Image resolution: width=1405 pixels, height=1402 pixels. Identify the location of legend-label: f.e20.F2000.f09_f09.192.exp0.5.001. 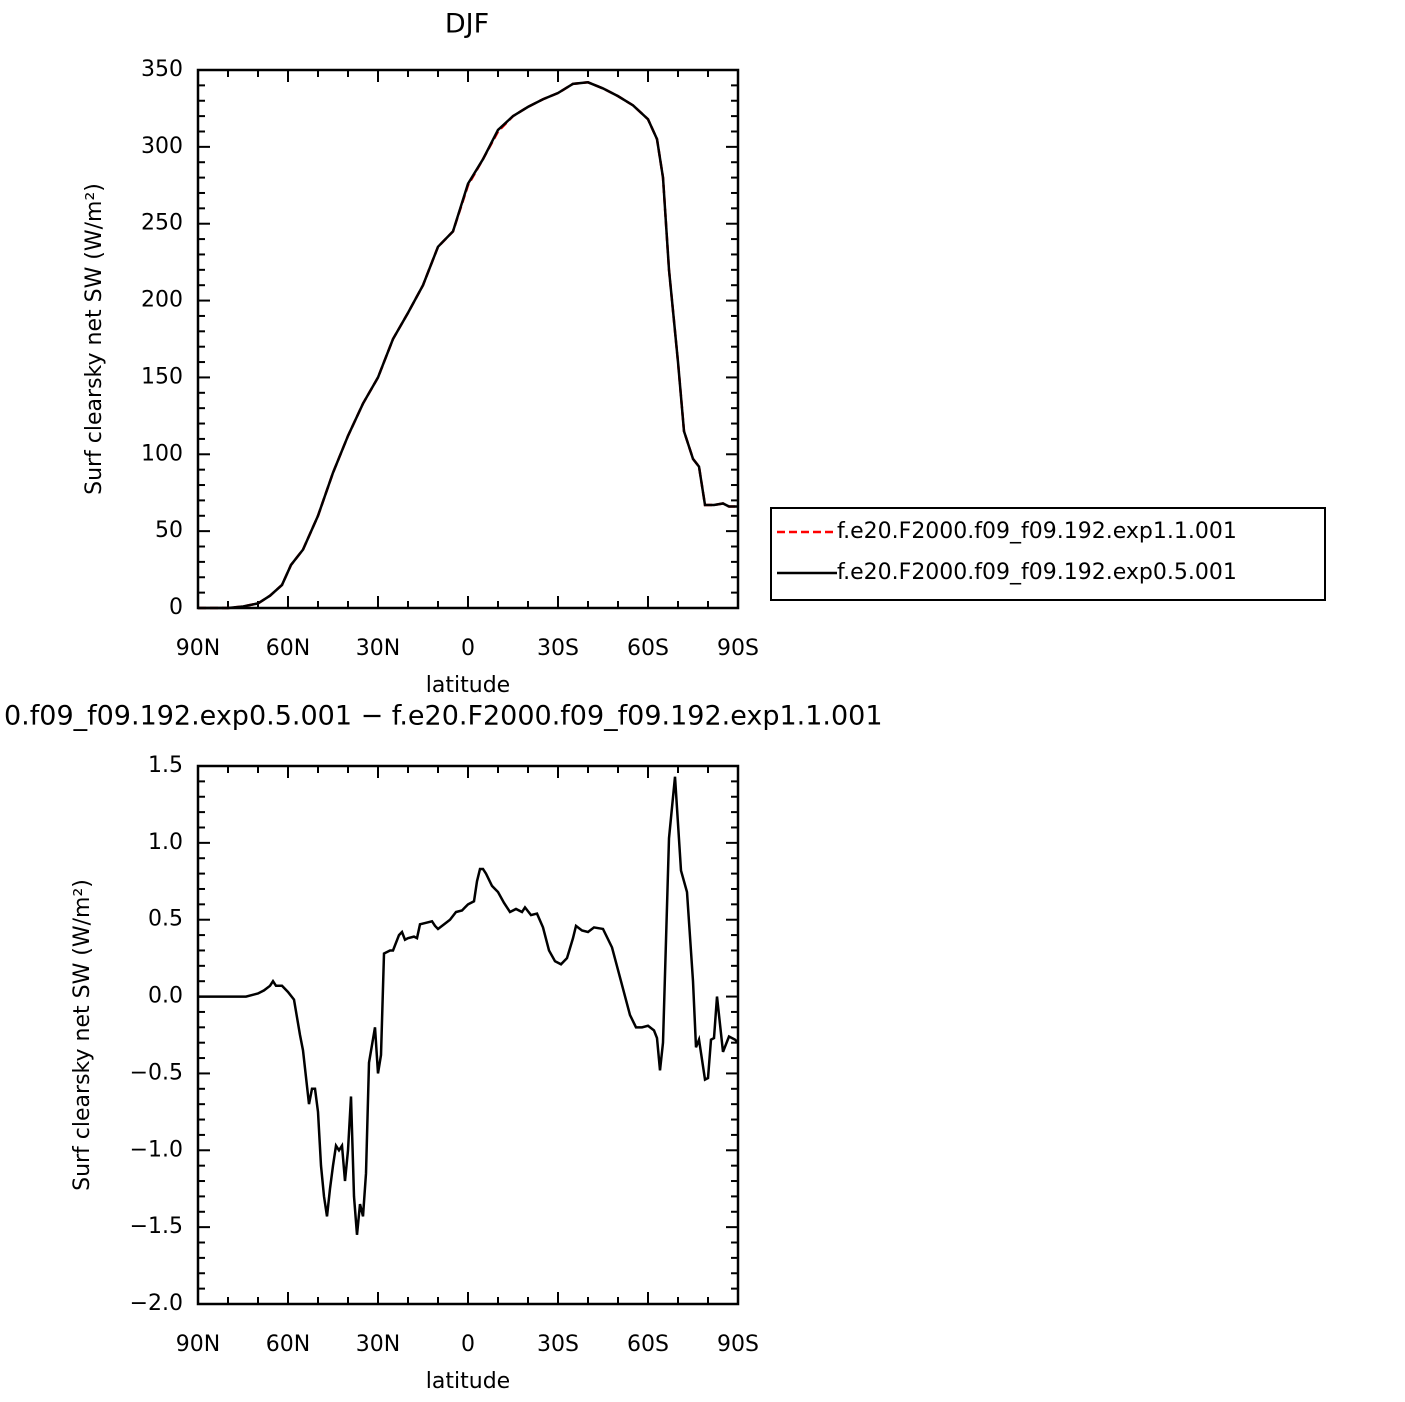
(1037, 572).